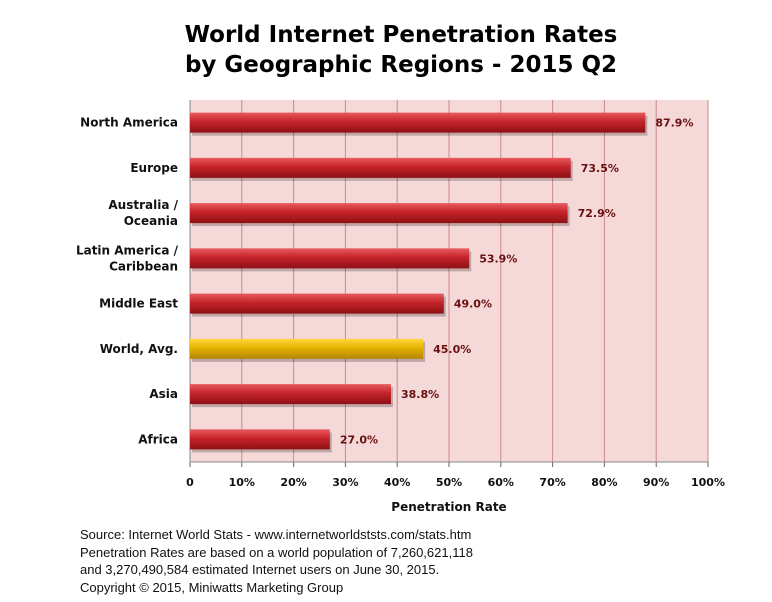 Image resolution: width=772 pixels, height=602 pixels. Describe the element at coordinates (401, 65) in the screenshot. I see `chart-subtitle: by Geographic Regions - 2015 Q2` at that location.